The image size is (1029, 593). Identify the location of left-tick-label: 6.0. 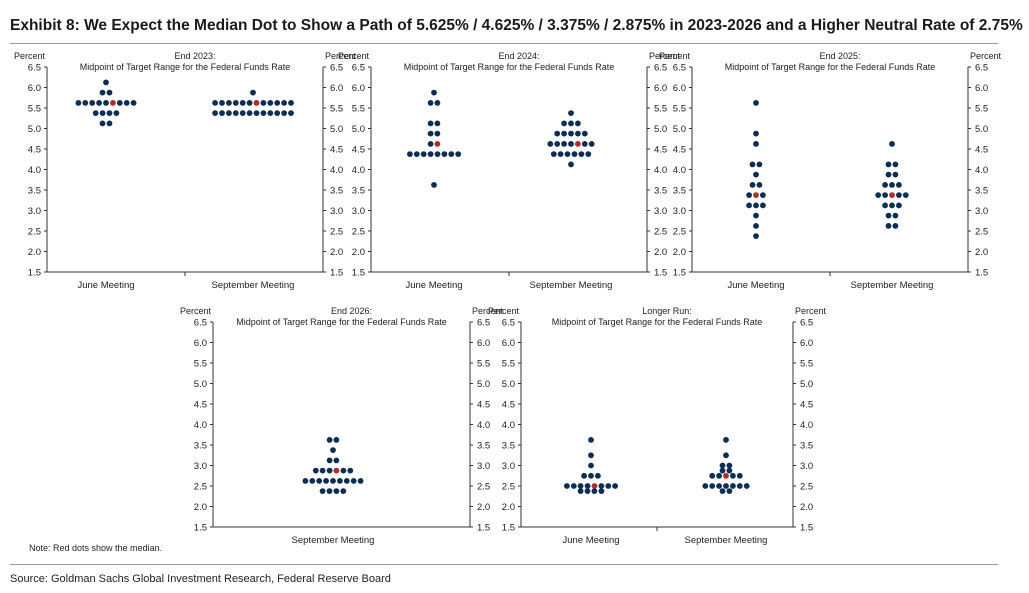
(358, 88).